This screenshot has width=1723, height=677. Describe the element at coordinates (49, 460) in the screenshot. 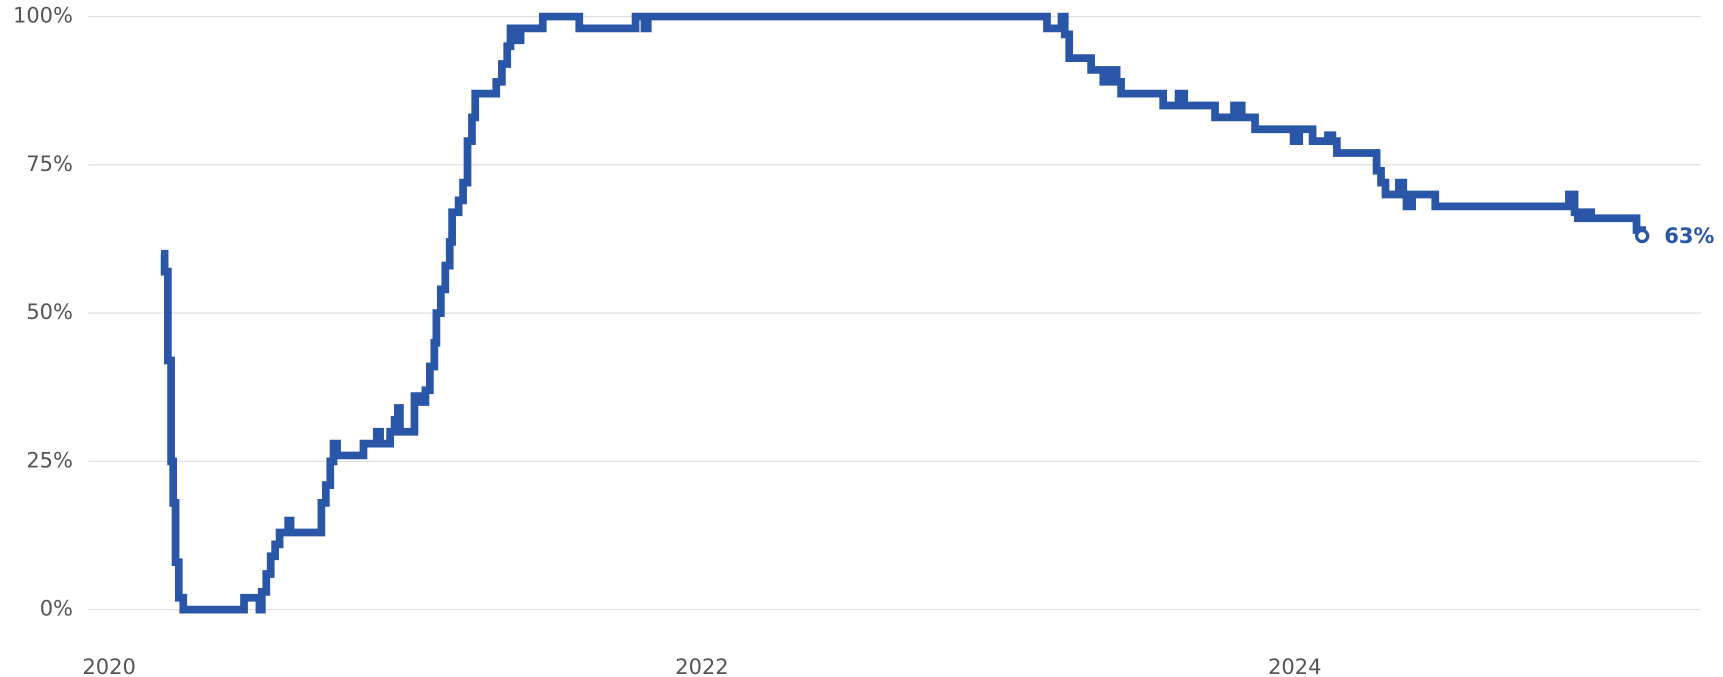

I see `y-tick-label: 25%` at that location.